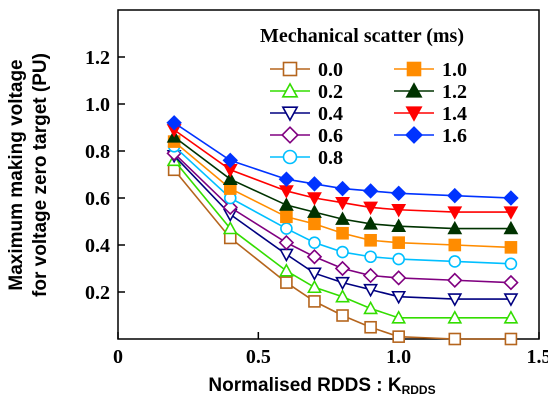  Describe the element at coordinates (40, 175) in the screenshot. I see `y-axis-title-line2: for voltage zero target (PU)` at that location.